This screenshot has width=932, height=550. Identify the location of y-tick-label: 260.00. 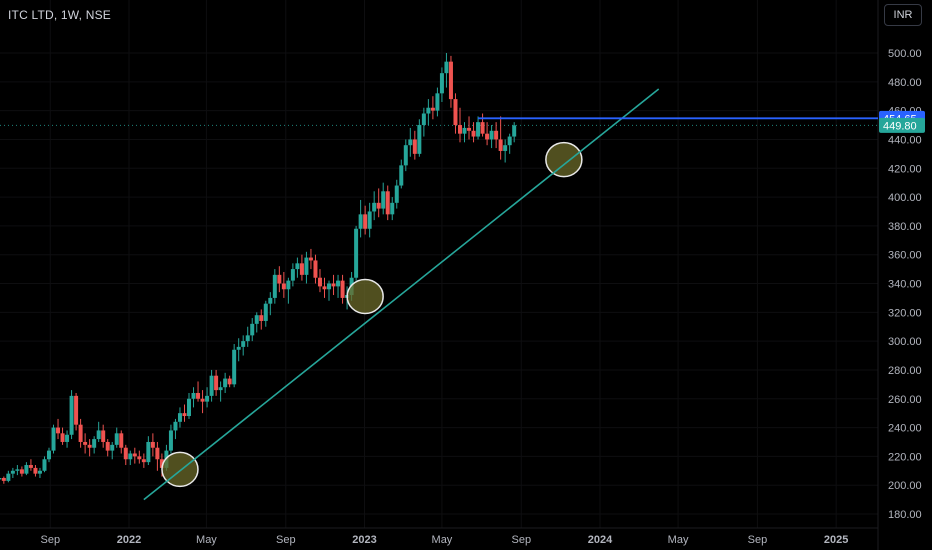
(905, 400).